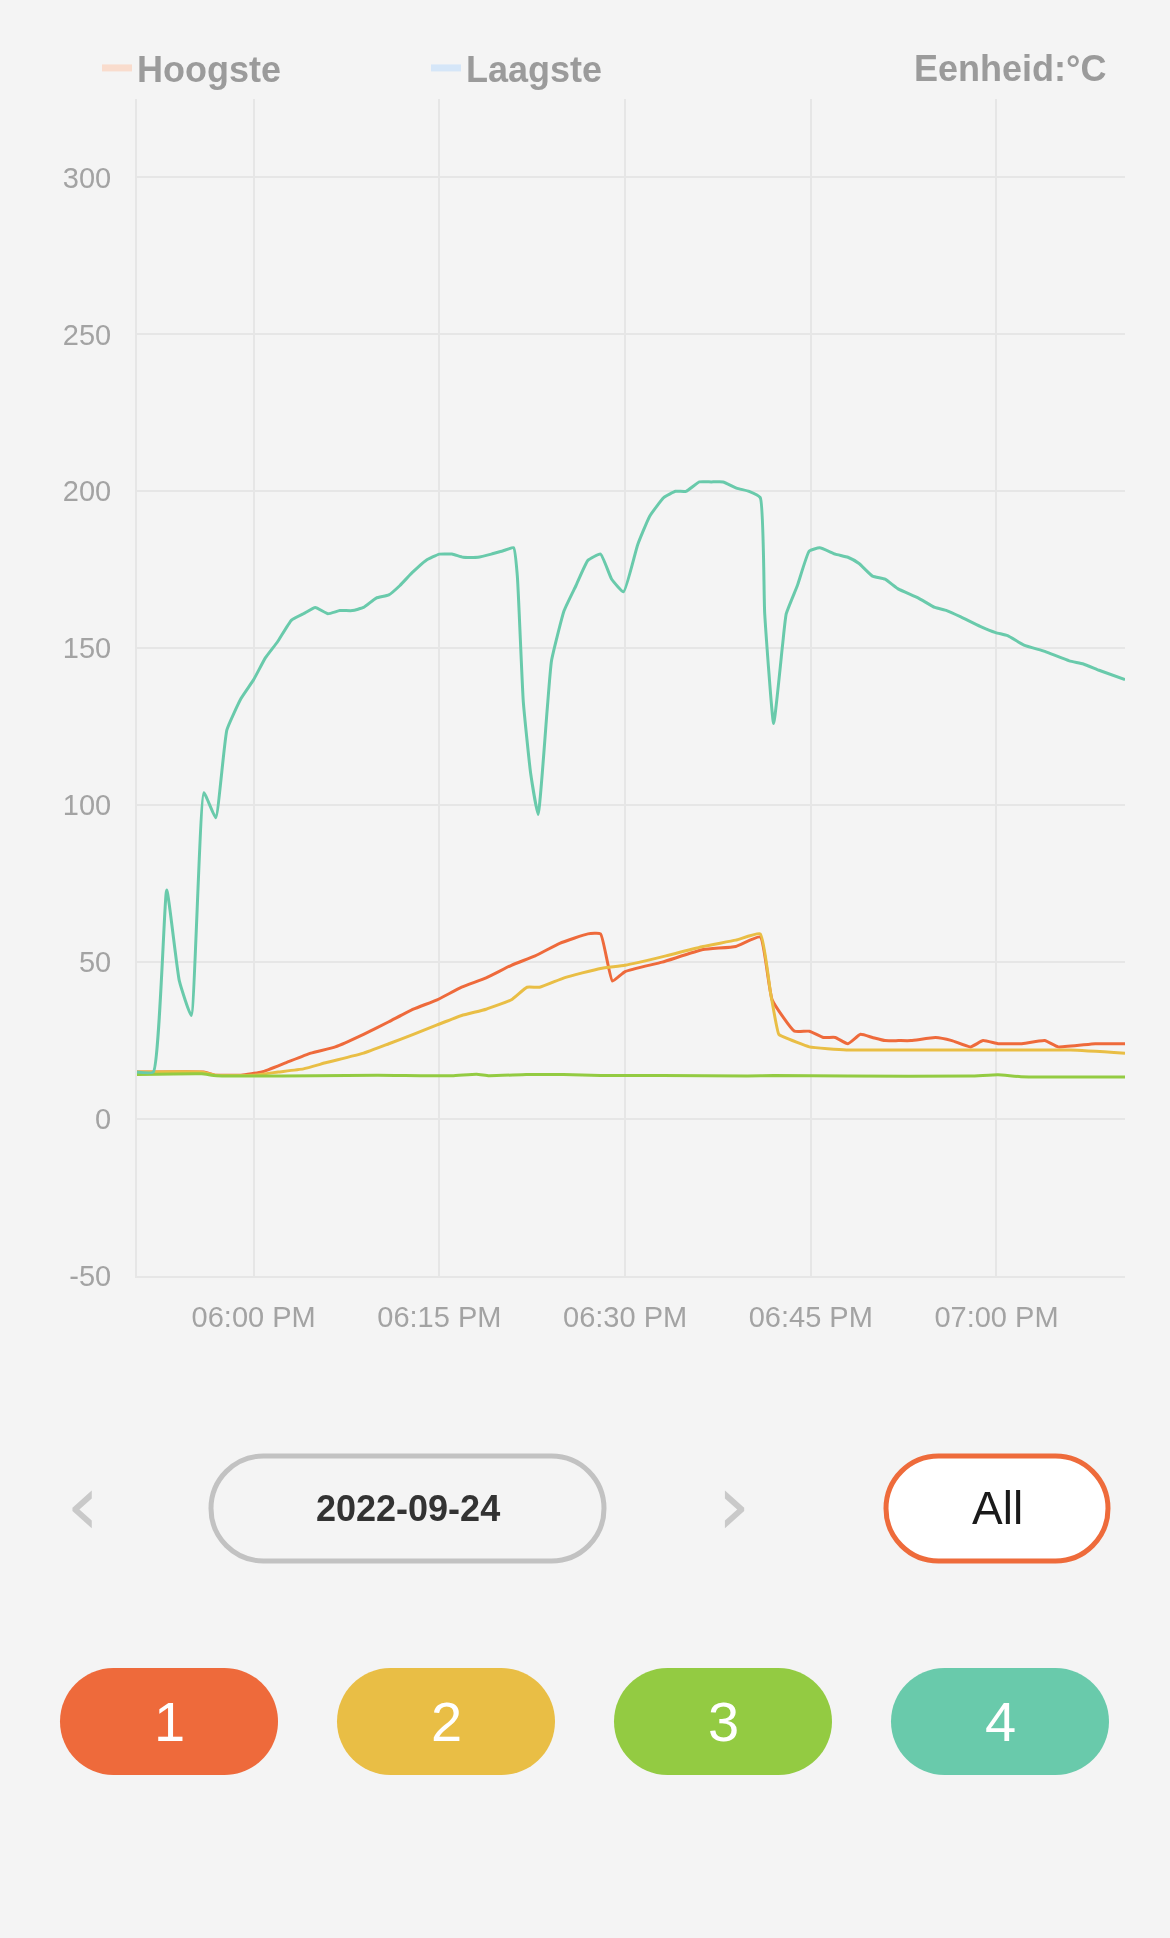 The height and width of the screenshot is (1938, 1170). What do you see at coordinates (253, 1316) in the screenshot?
I see `x-tick-label: 06:00 PM` at bounding box center [253, 1316].